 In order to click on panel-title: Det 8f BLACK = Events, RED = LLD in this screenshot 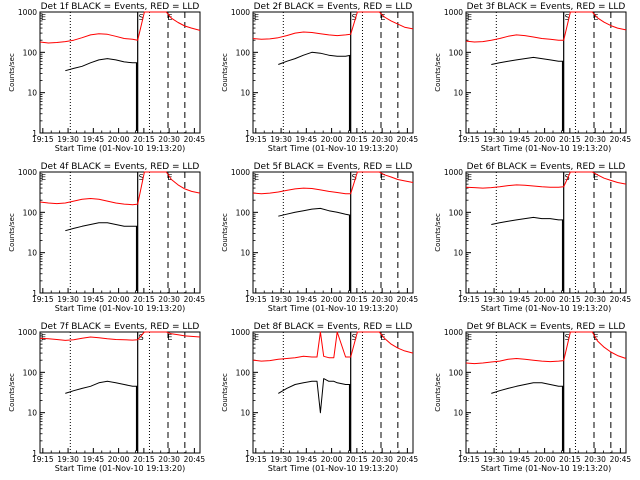, I will do `click(333, 327)`.